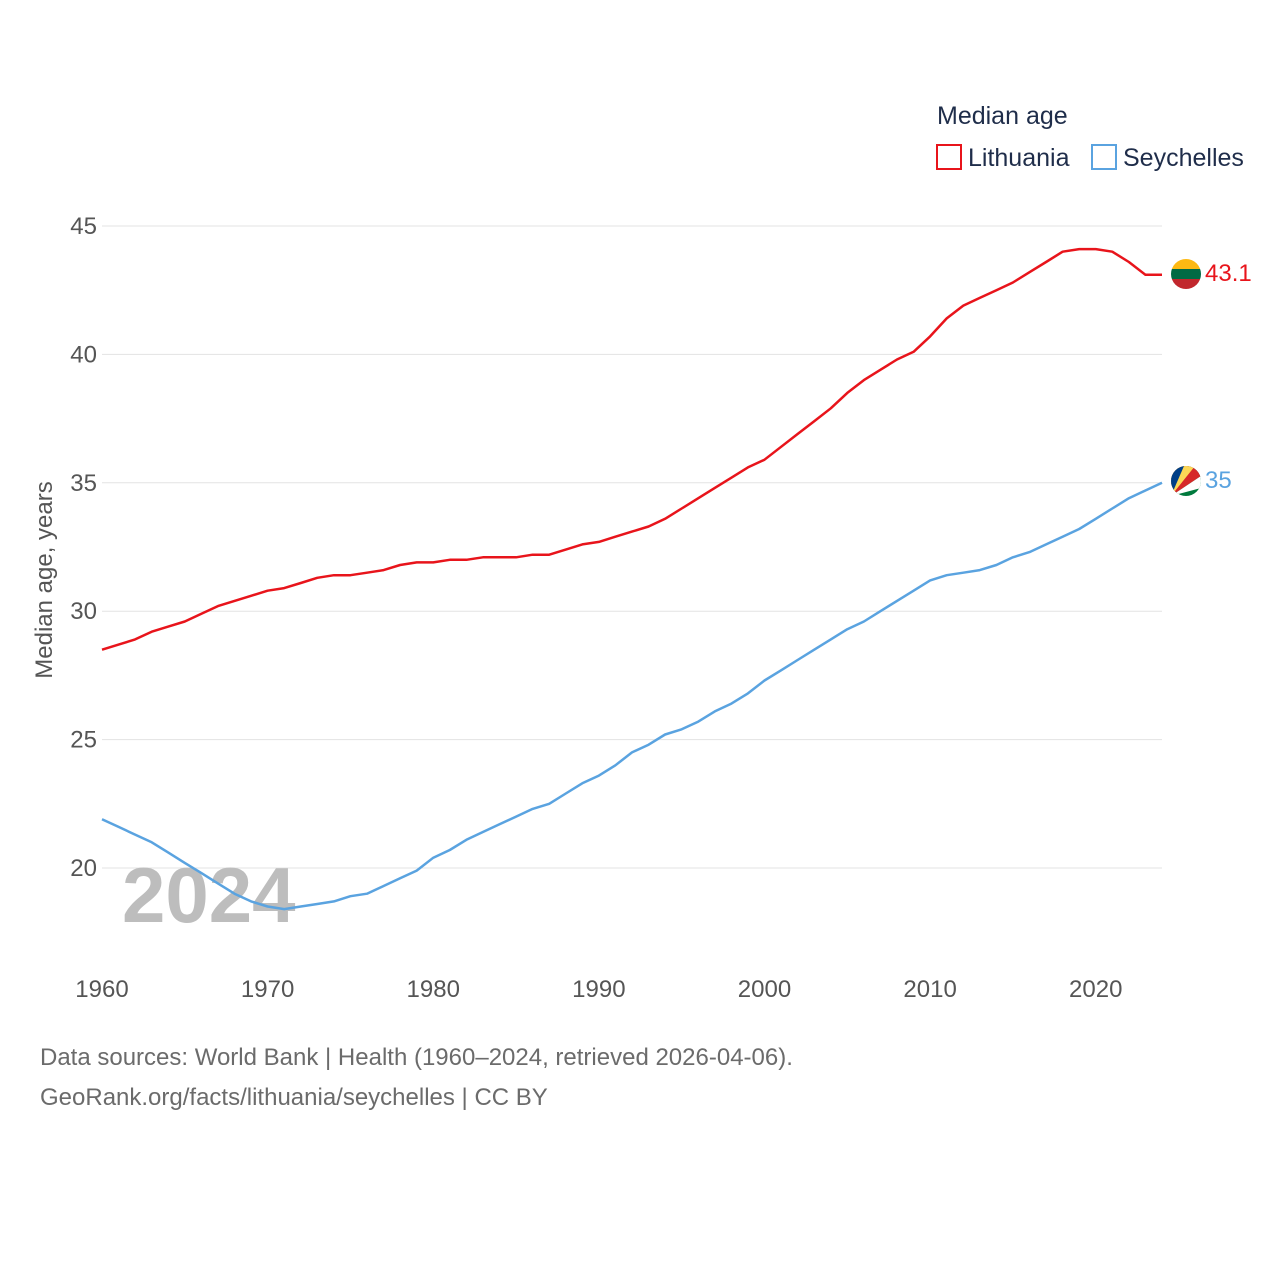  What do you see at coordinates (433, 989) in the screenshot?
I see `x-tick-label-1980: 1980` at bounding box center [433, 989].